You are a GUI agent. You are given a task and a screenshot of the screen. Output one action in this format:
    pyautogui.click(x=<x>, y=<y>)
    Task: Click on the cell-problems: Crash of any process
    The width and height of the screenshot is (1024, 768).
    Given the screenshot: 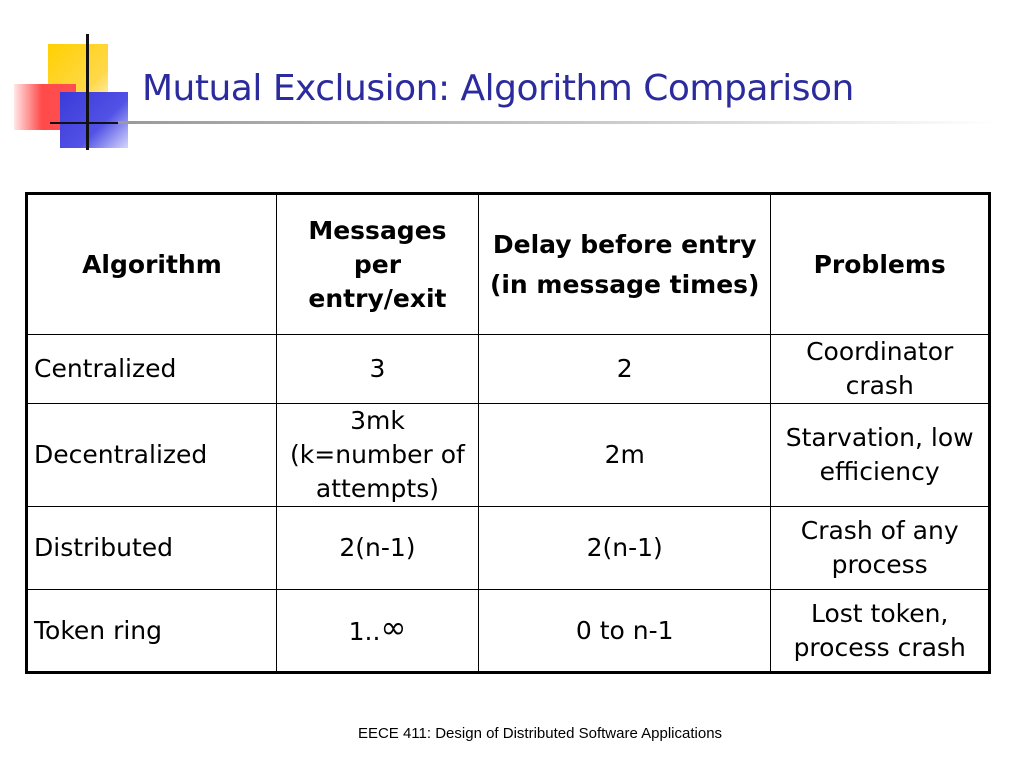 What is the action you would take?
    pyautogui.click(x=880, y=548)
    